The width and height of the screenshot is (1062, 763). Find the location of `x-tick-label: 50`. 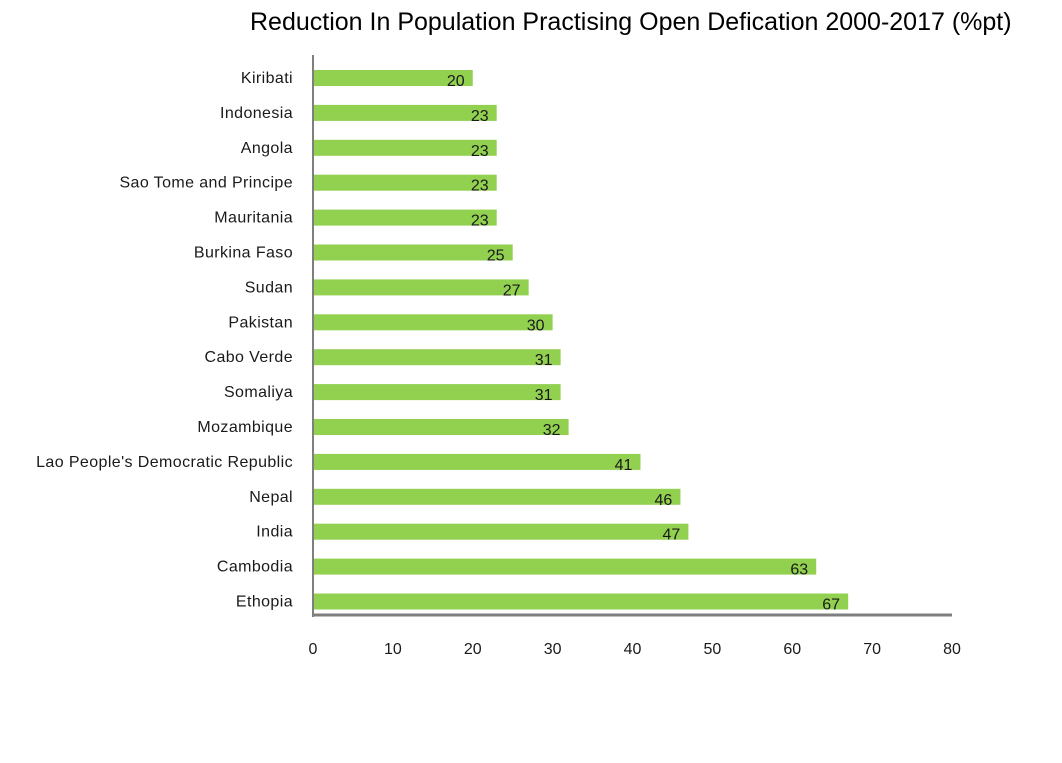

x-tick-label: 50 is located at coordinates (712, 649).